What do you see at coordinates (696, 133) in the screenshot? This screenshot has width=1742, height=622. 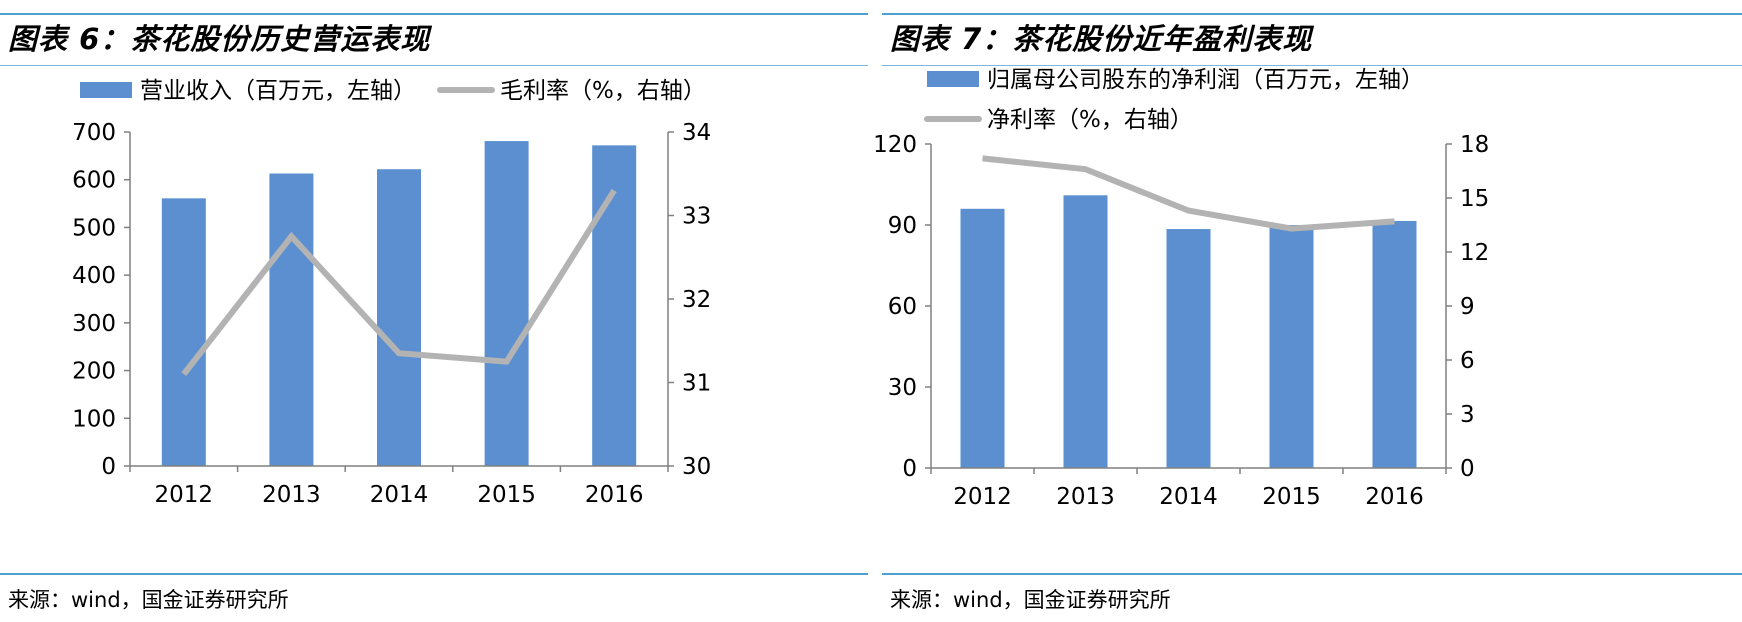 I see `y-right-tick-label: 34` at bounding box center [696, 133].